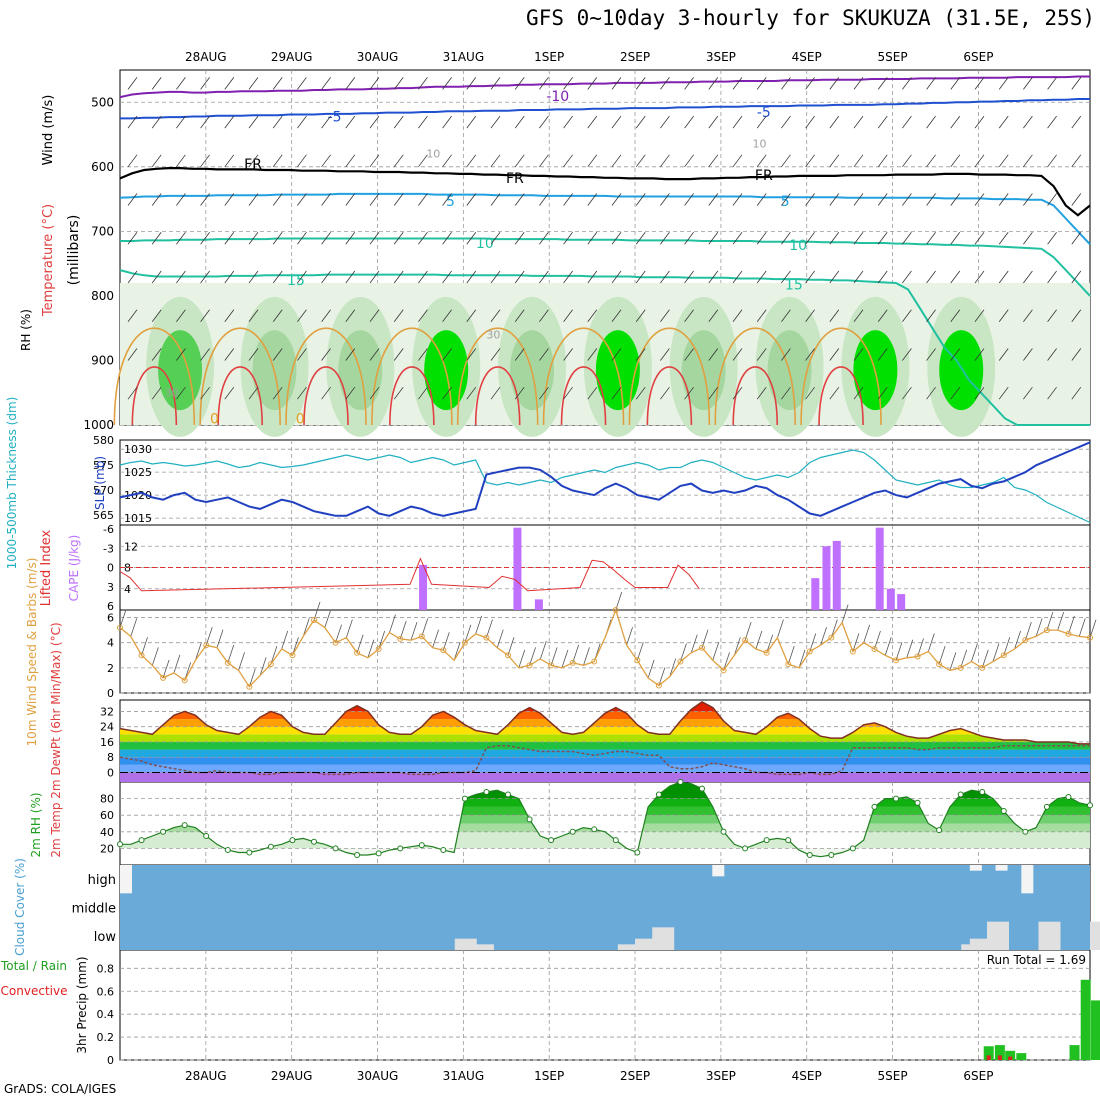 This screenshot has width=1100, height=1100. What do you see at coordinates (214, 420) in the screenshot?
I see `contour-label-12: 0` at bounding box center [214, 420].